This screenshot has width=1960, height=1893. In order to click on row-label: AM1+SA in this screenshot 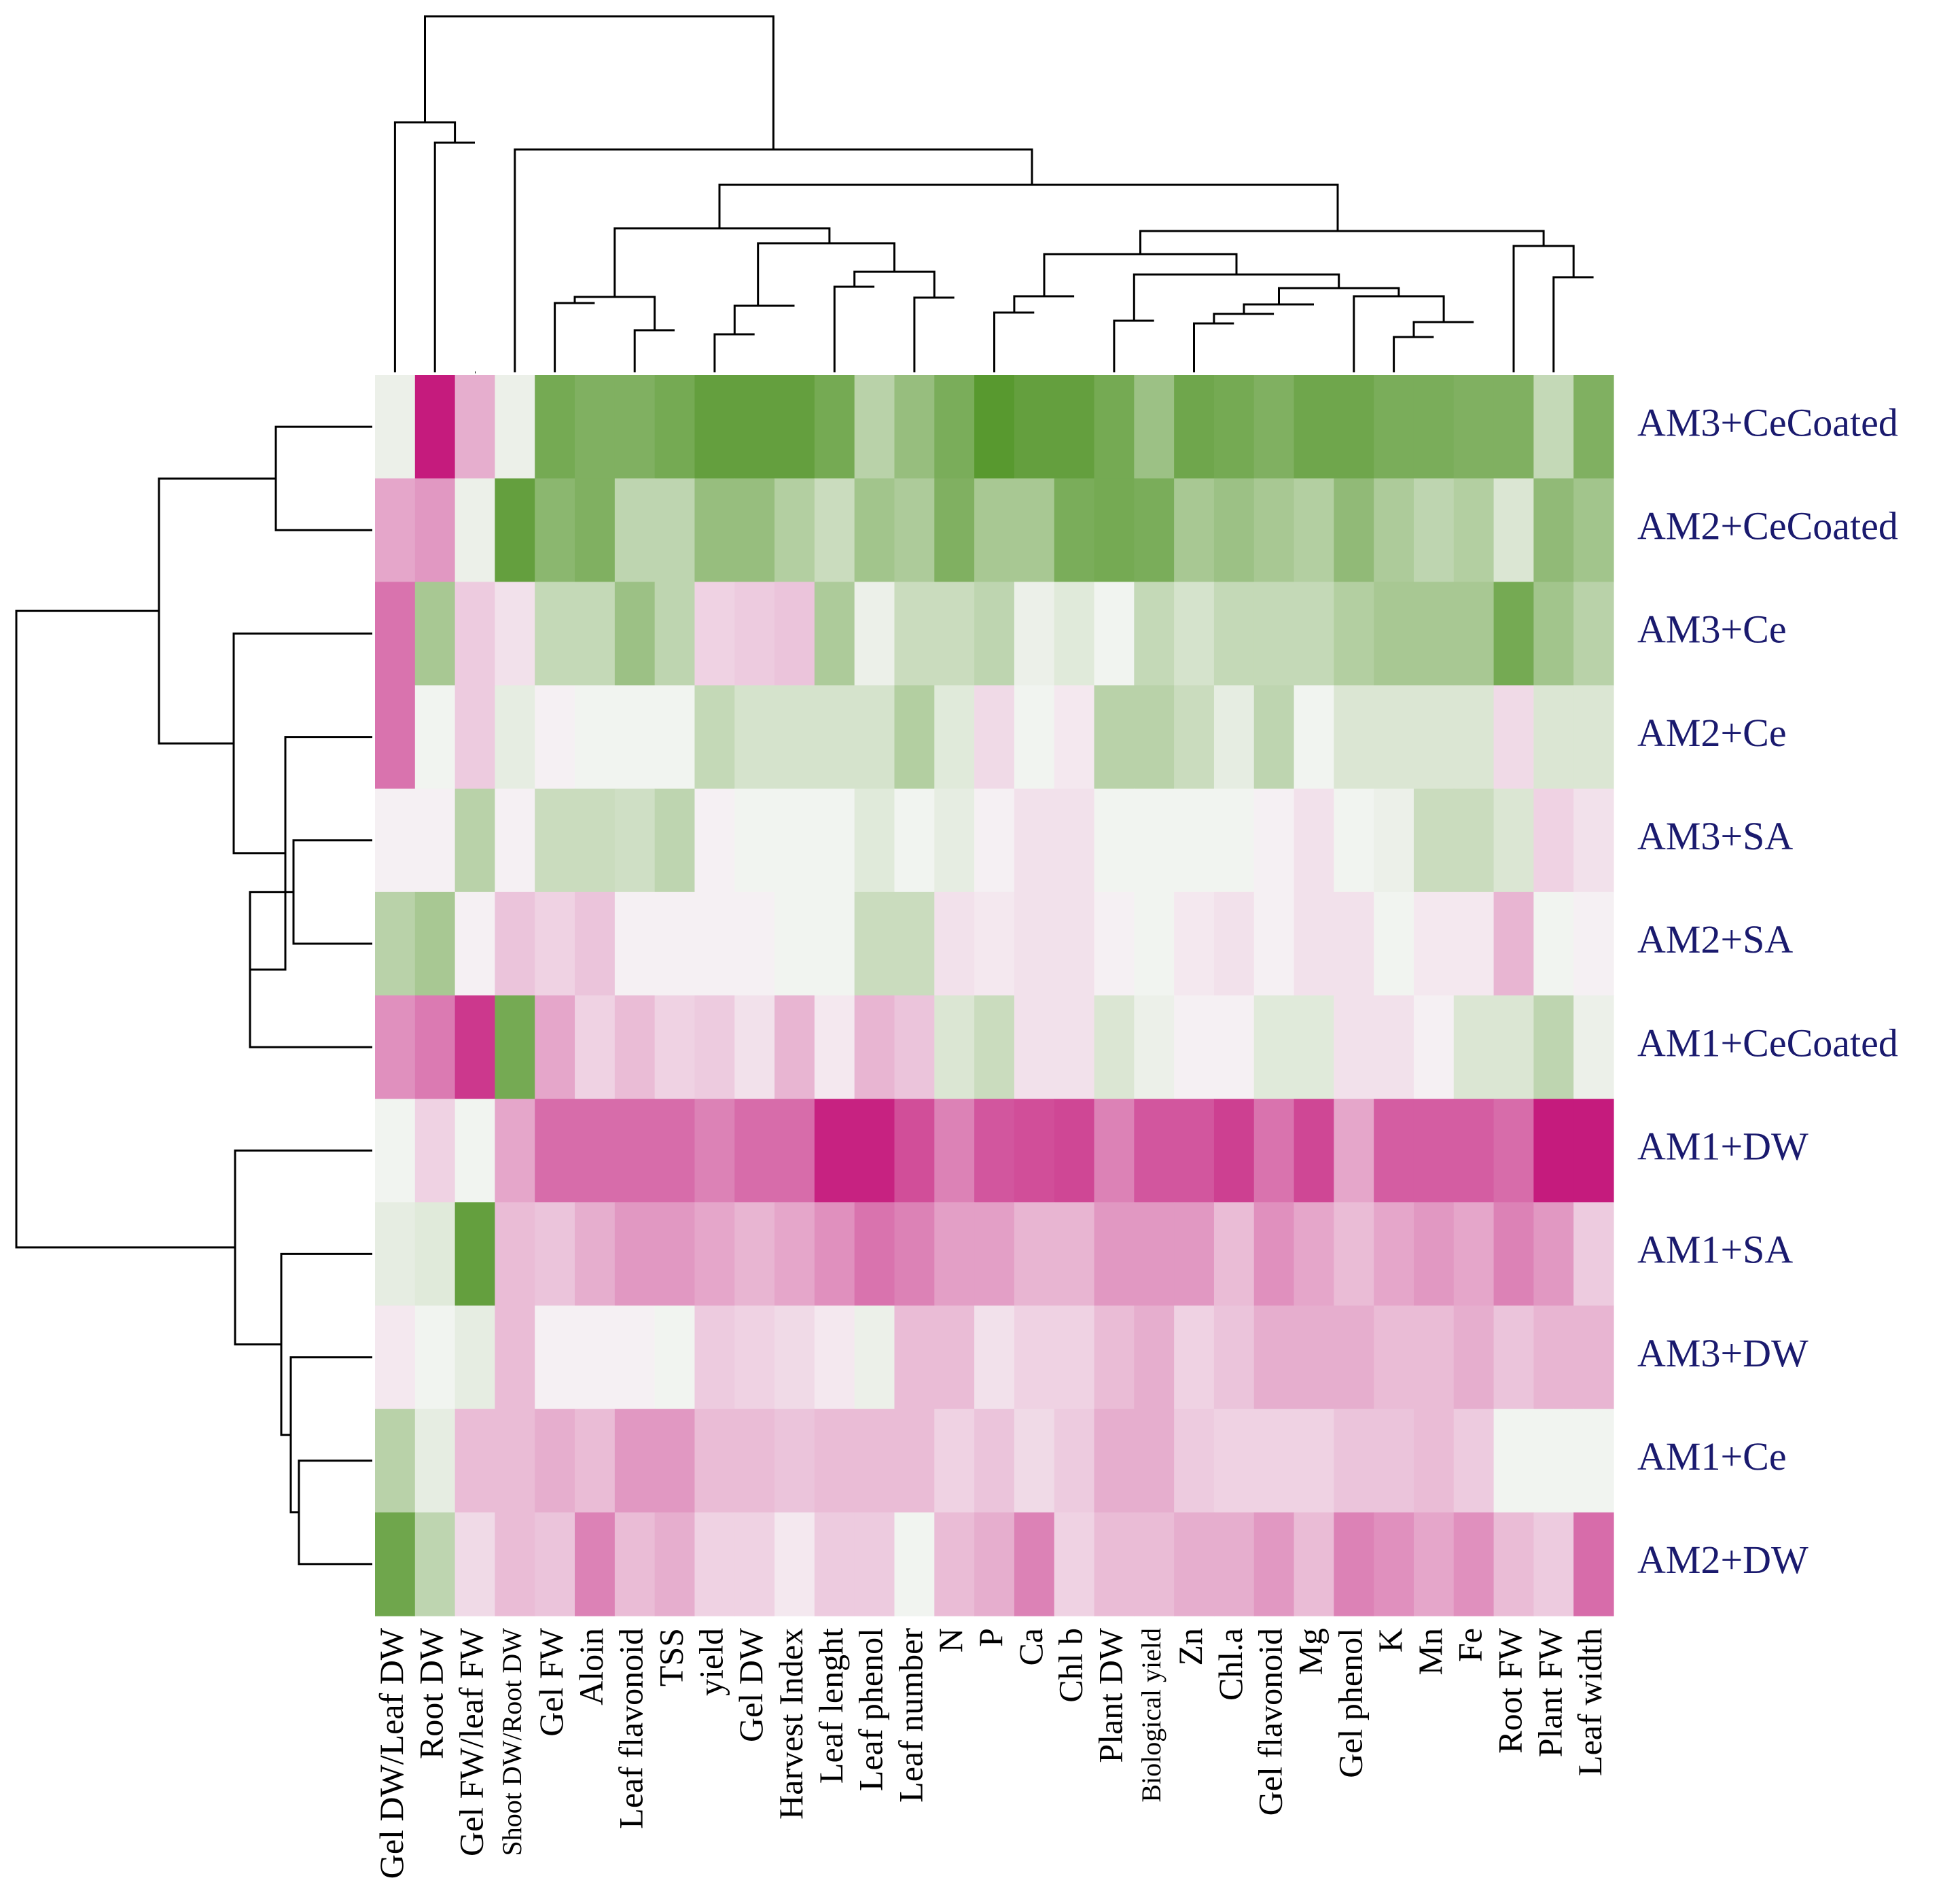, I will do `click(1715, 1250)`.